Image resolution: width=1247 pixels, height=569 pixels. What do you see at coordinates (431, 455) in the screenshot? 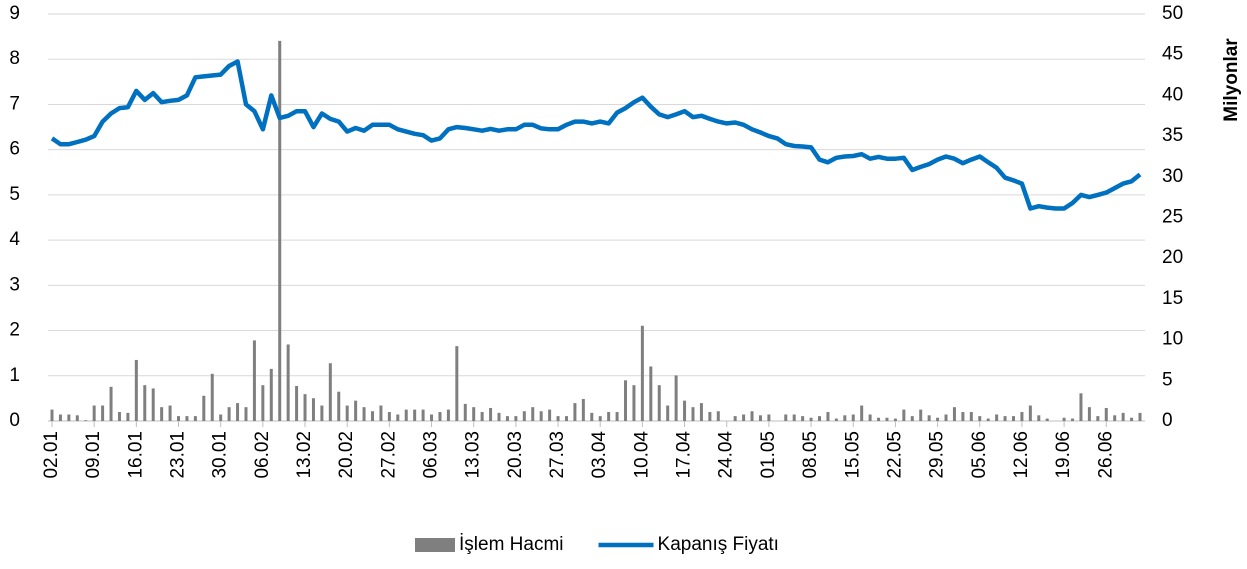
I see `x-tick-label: 06.03` at bounding box center [431, 455].